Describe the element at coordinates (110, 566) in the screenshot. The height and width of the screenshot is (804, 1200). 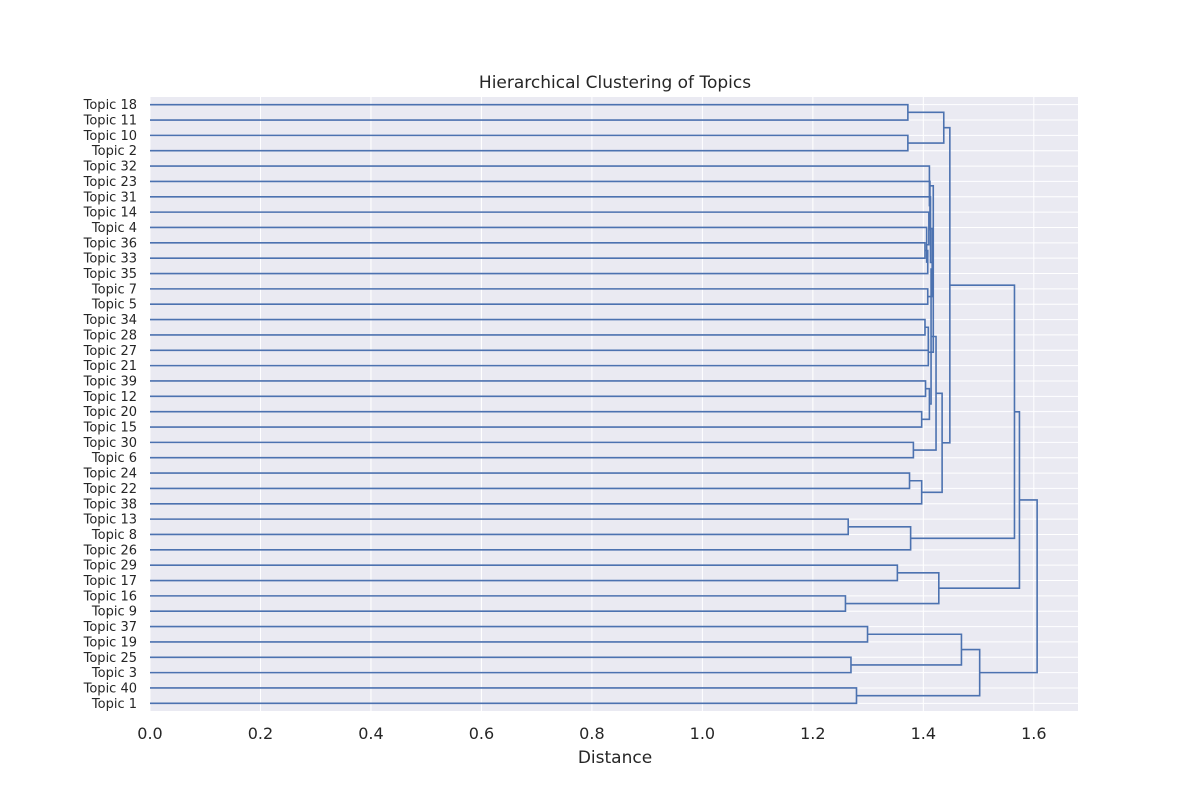
I see `leaf-label: Topic 29` at that location.